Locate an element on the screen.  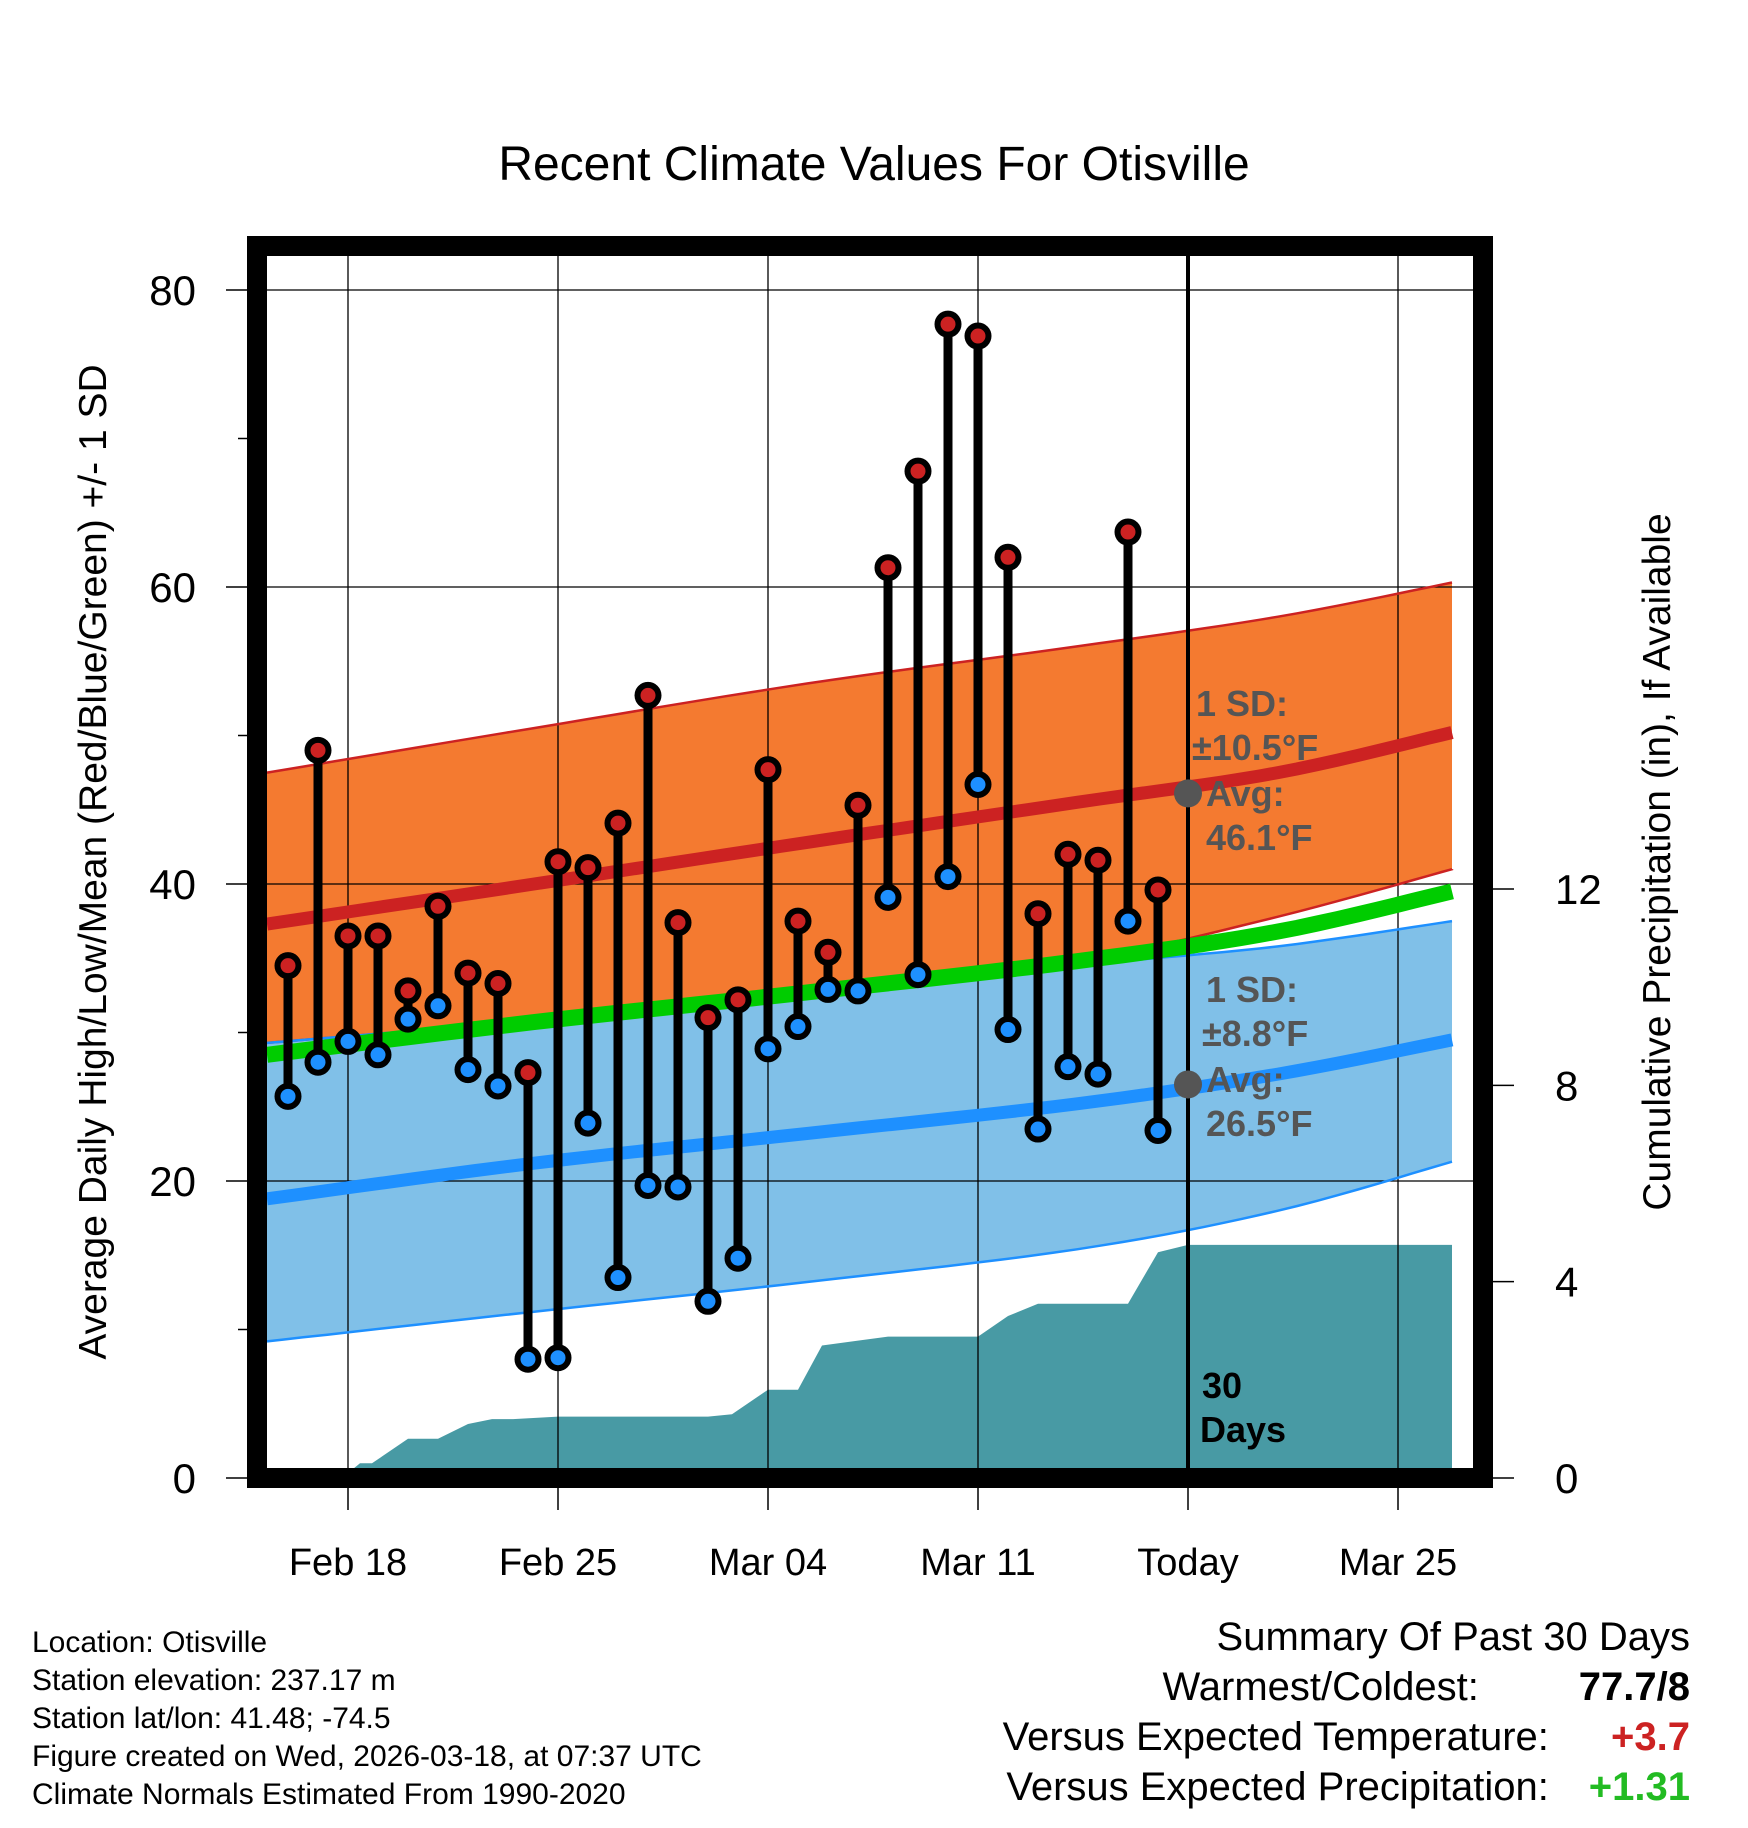
precip-area is located at coordinates (897, 1361).